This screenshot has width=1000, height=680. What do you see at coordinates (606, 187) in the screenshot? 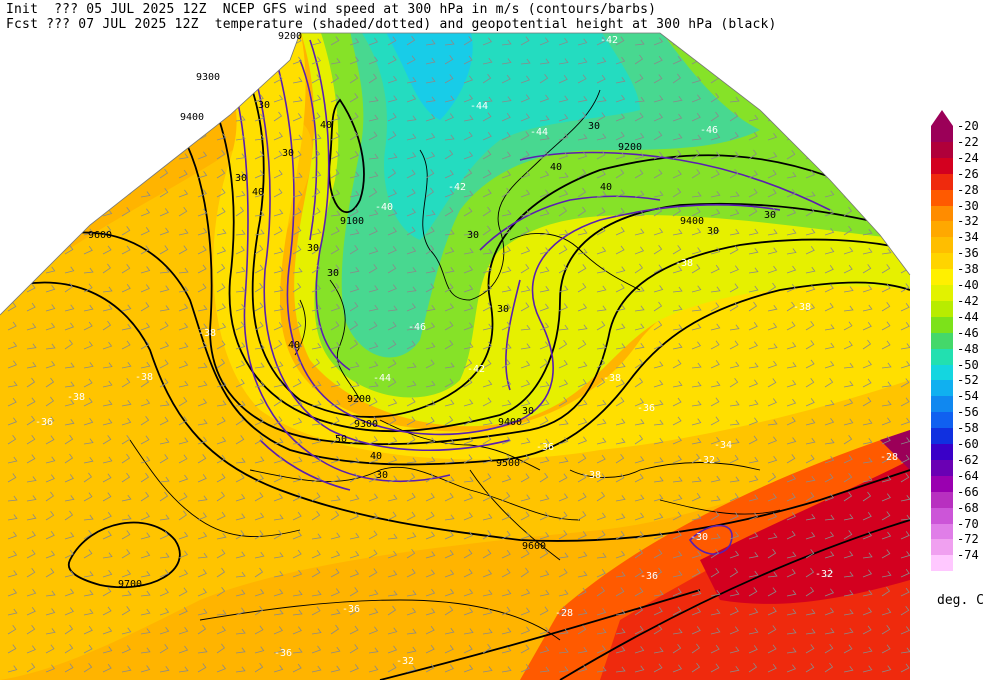
I see `wind-label: 40` at bounding box center [606, 187].